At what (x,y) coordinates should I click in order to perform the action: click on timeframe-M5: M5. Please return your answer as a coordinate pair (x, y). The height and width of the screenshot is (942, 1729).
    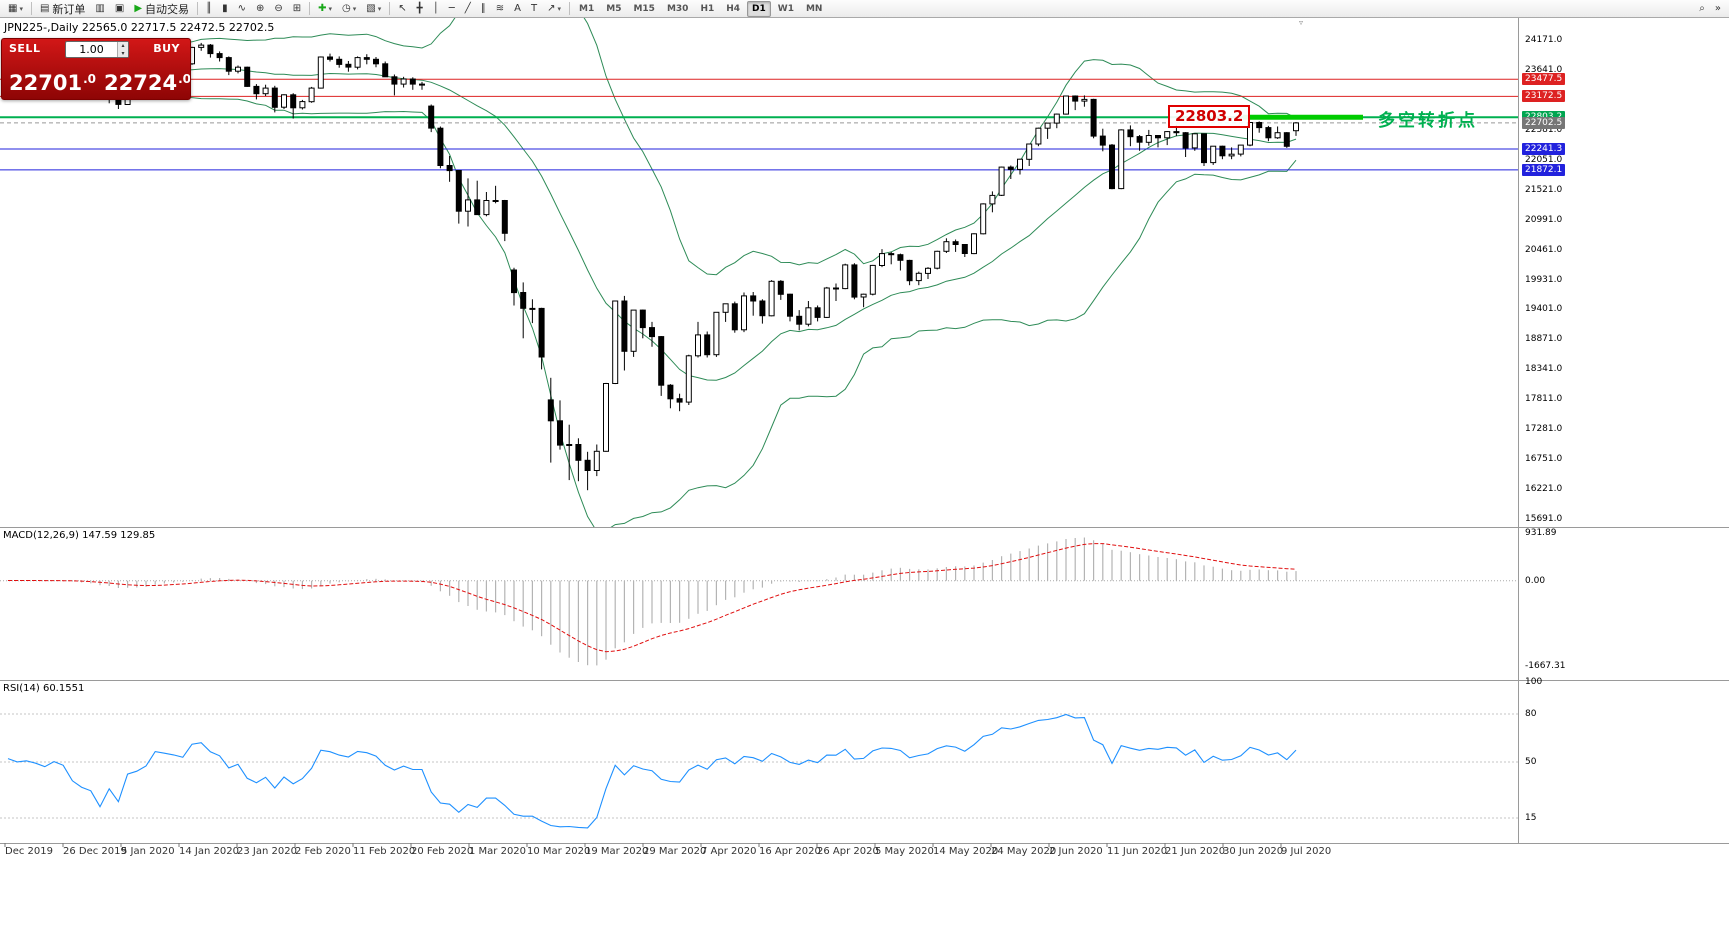
    Looking at the image, I should click on (613, 9).